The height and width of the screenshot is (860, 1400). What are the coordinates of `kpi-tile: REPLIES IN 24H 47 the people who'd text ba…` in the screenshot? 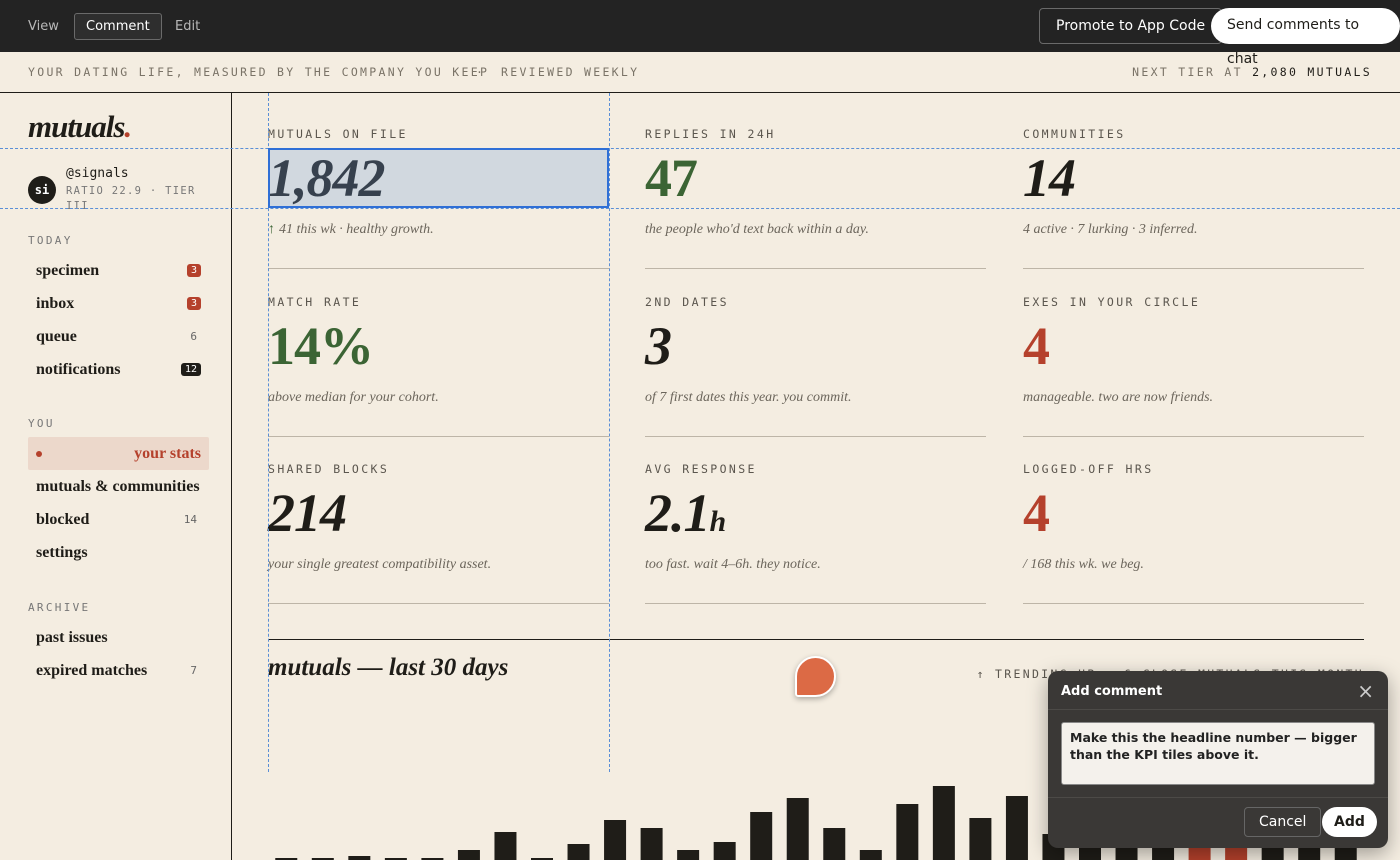 It's located at (815, 196).